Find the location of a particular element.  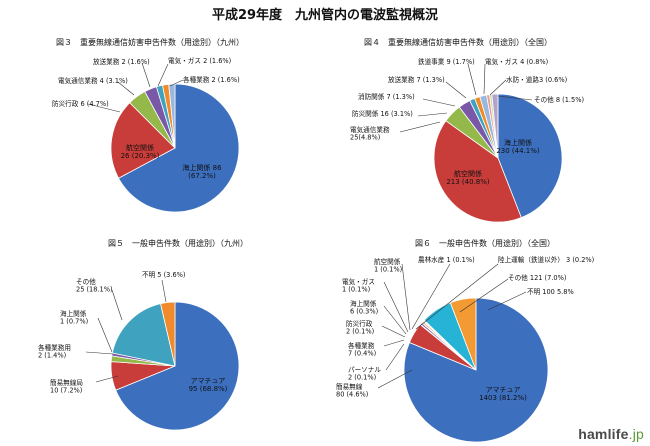

page-title: 平成29年度 九州管内の電波監視概況 is located at coordinates (325, 15).